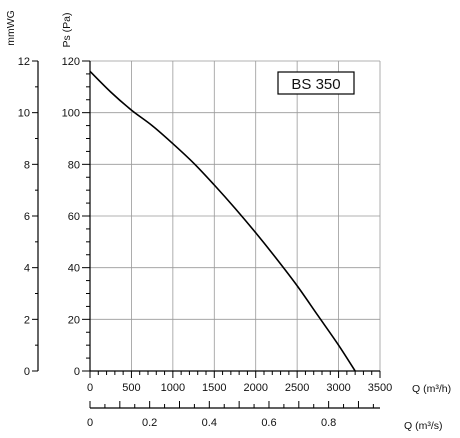 This screenshot has height=438, width=460. What do you see at coordinates (149, 423) in the screenshot?
I see `x2-tick-label: 0.2` at bounding box center [149, 423].